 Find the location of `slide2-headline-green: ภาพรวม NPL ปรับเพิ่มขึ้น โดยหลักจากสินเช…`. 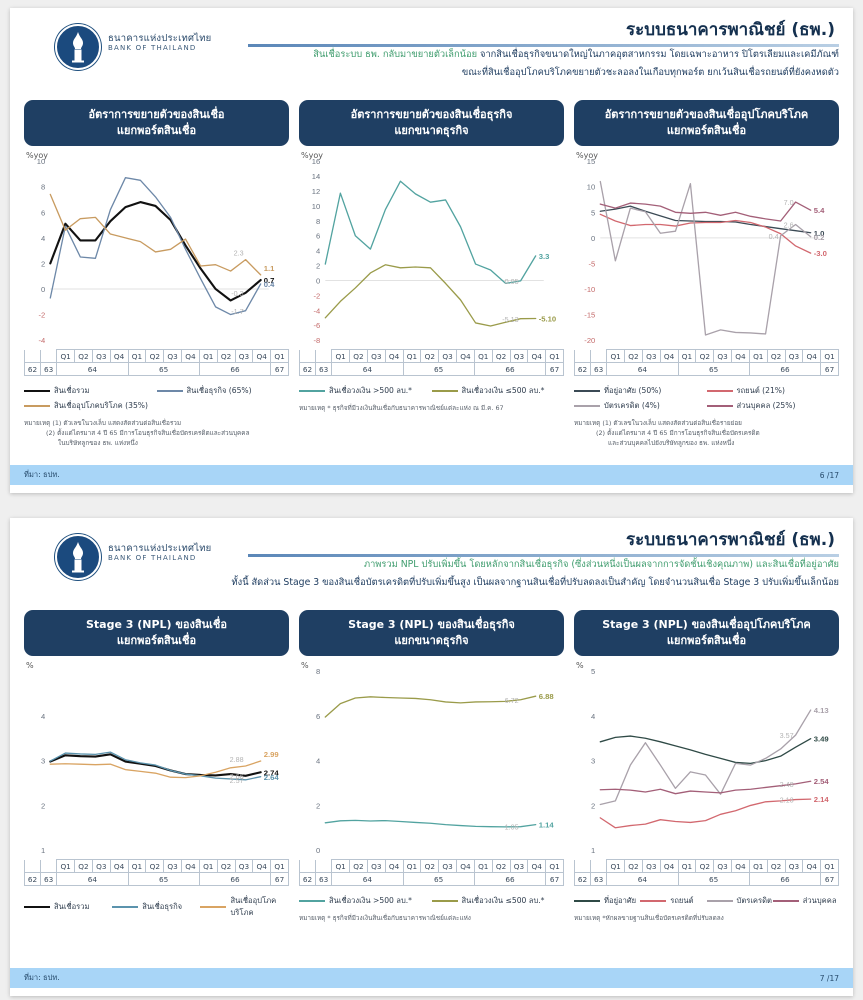

slide2-headline-green: ภาพรวม NPL ปรับเพิ่มขึ้น โดยหลักจากสินเช… is located at coordinates (601, 564).